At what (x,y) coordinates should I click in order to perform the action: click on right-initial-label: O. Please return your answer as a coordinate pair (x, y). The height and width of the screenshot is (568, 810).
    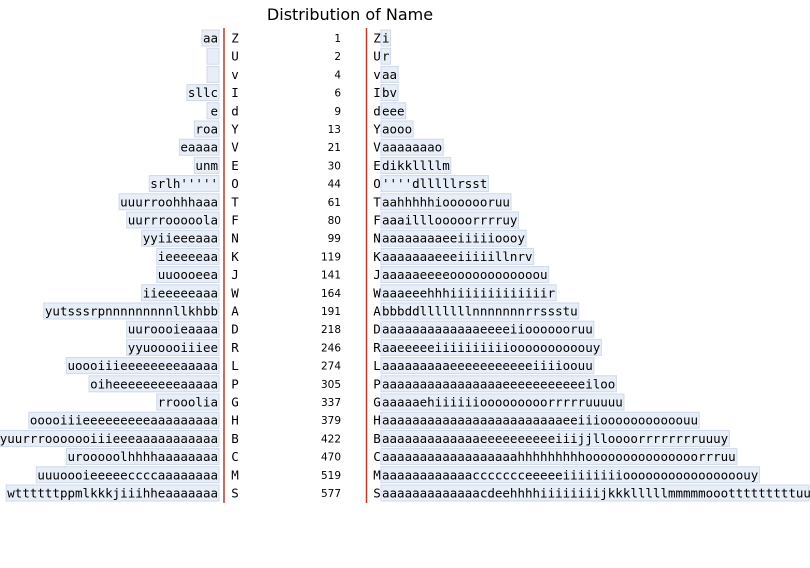
    Looking at the image, I should click on (377, 183).